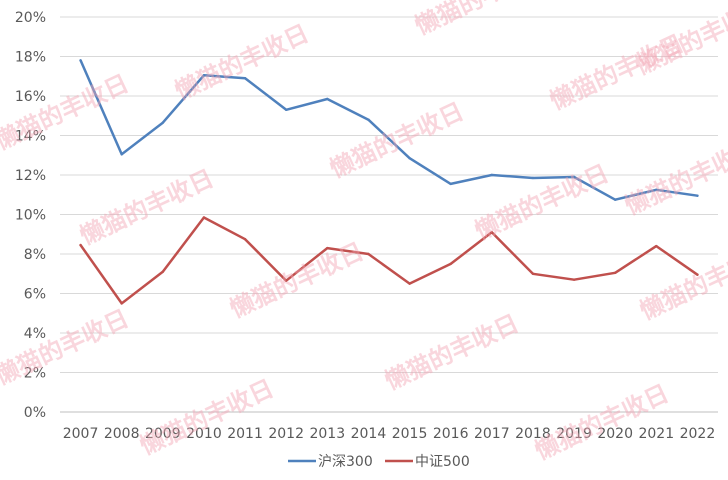 The image size is (728, 480). I want to click on x-tick-label: 2010, so click(204, 434).